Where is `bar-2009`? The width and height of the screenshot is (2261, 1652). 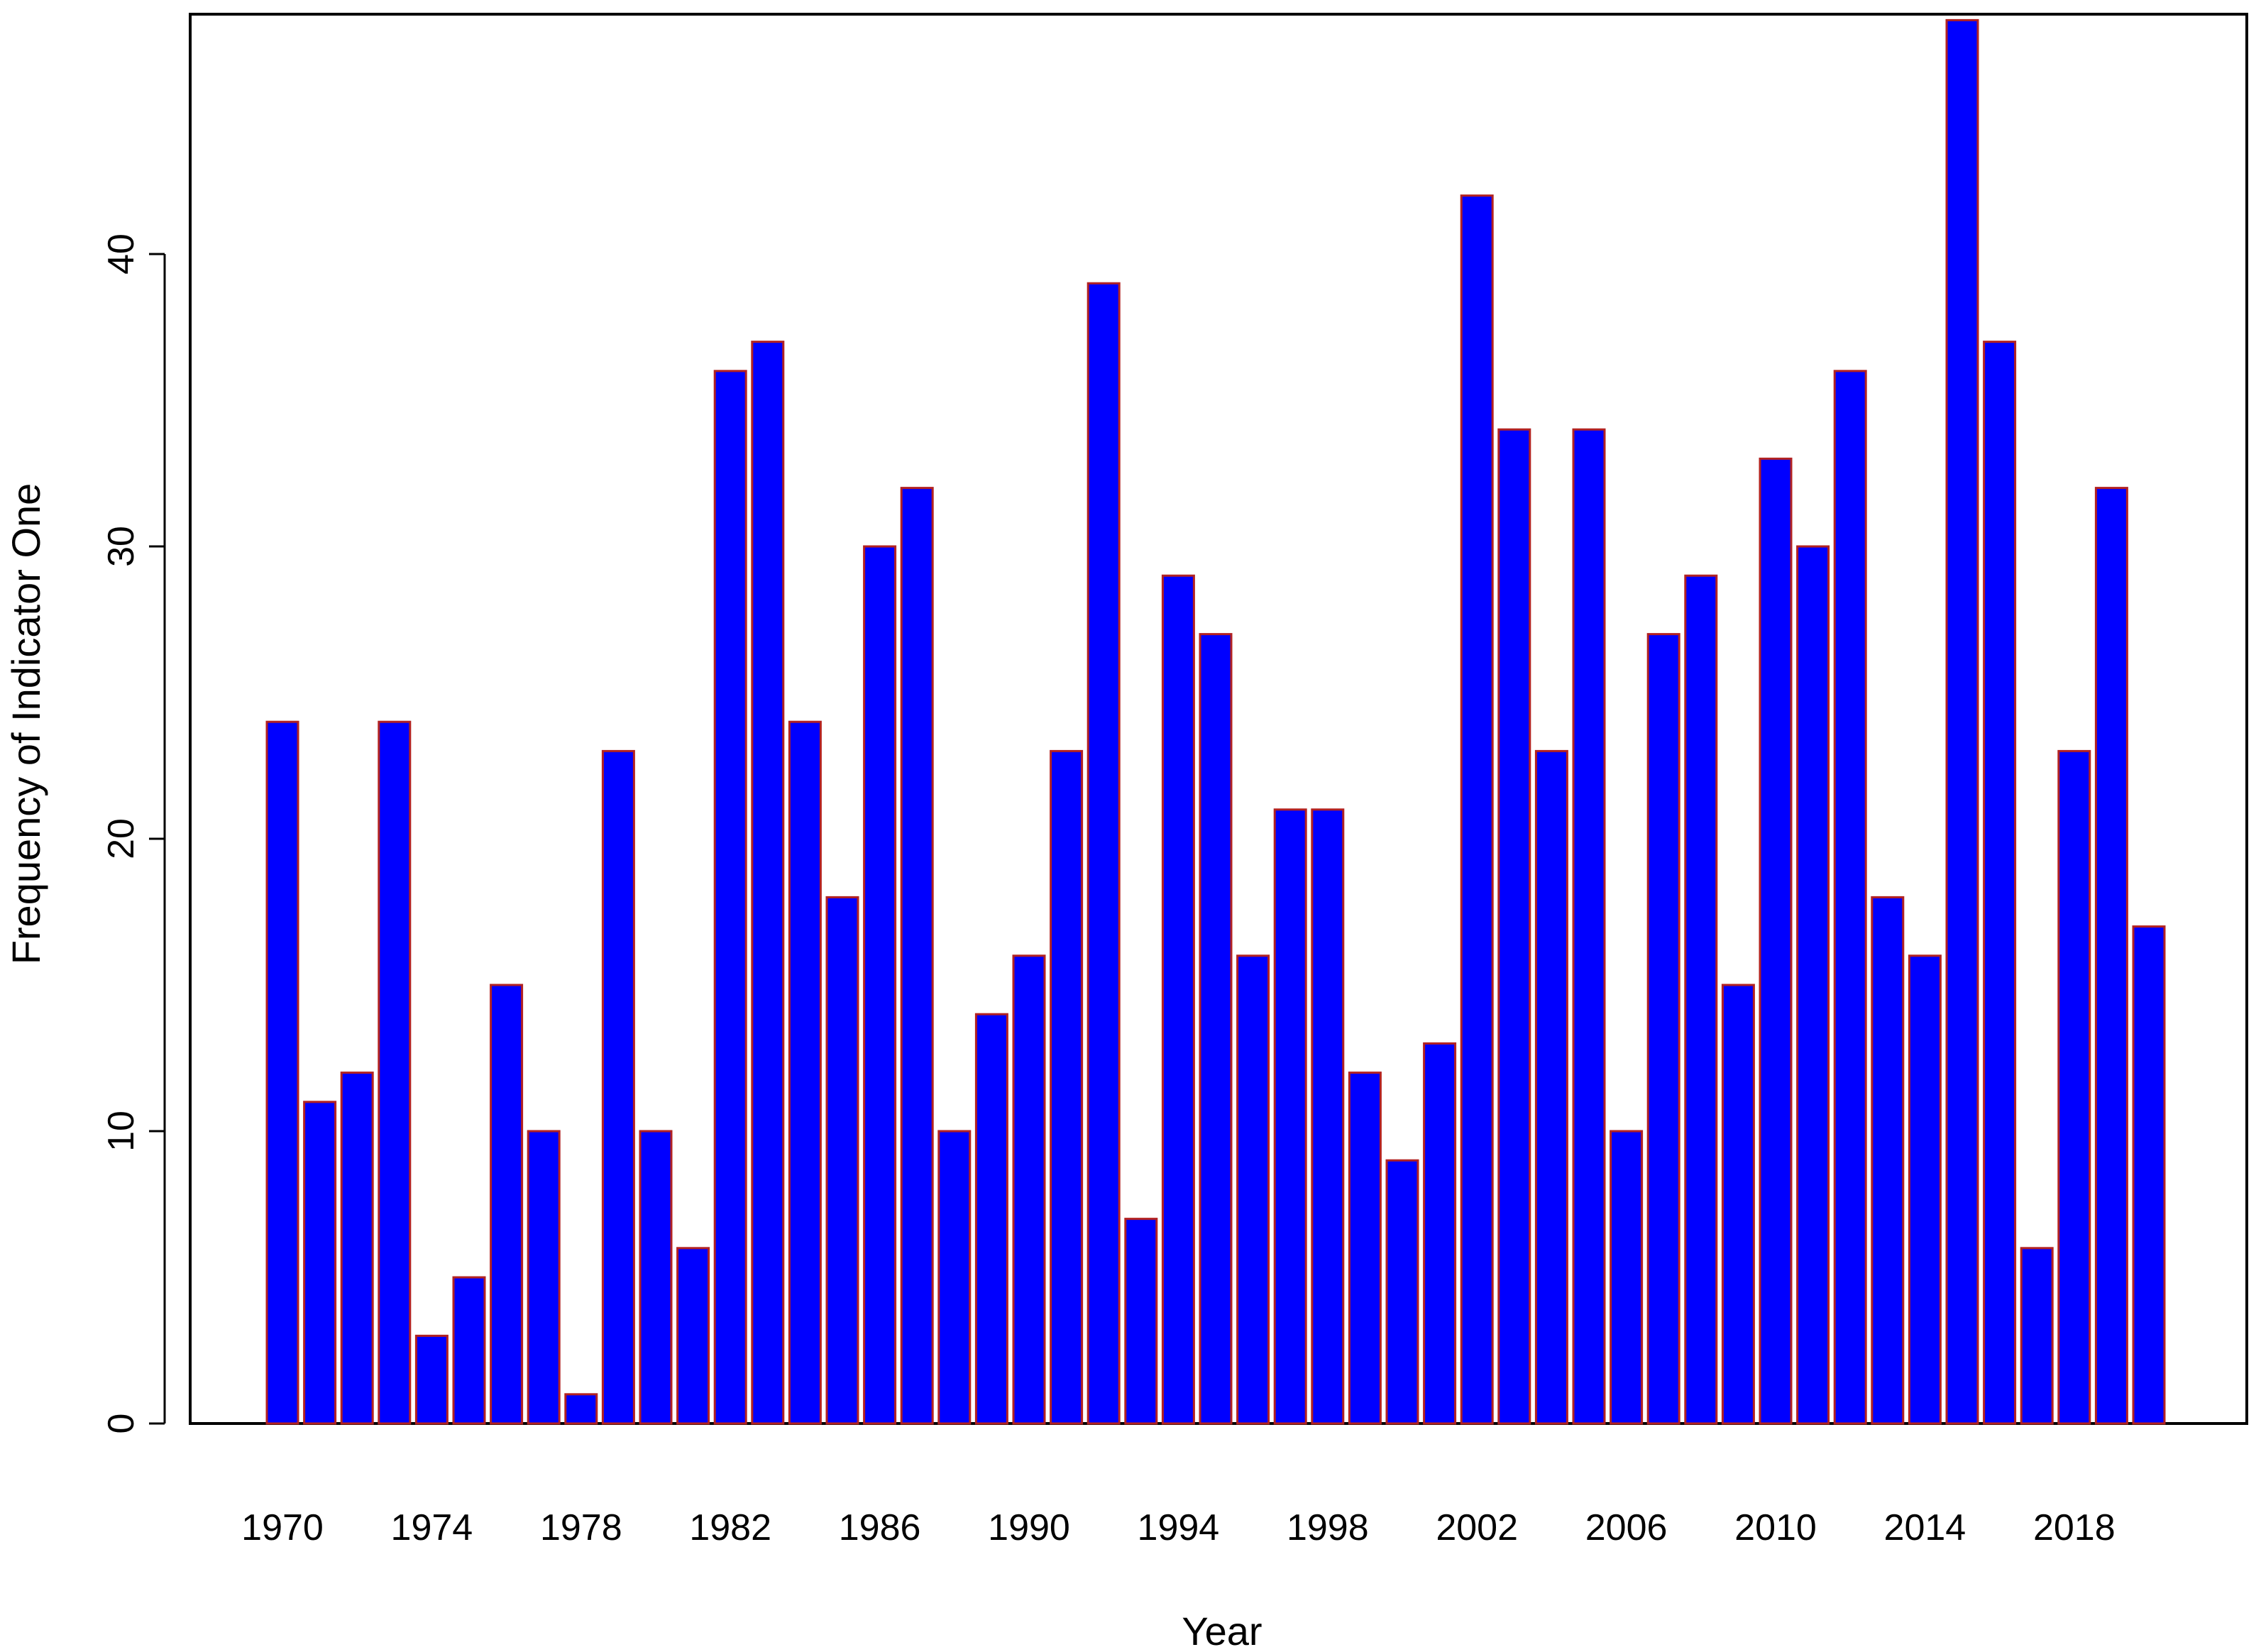 bar-2009 is located at coordinates (1738, 1205).